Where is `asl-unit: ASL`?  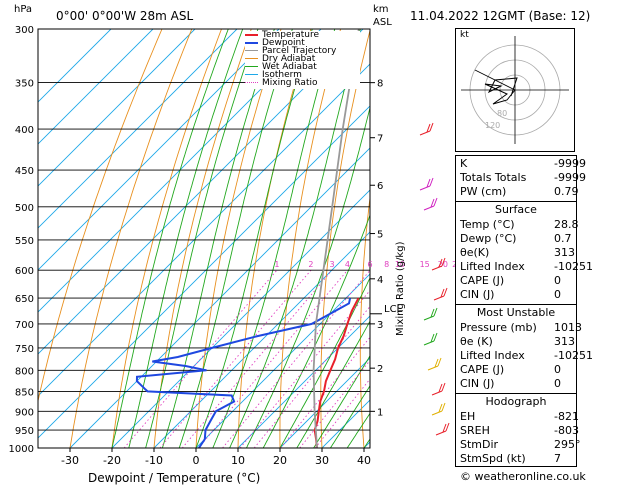
asl-unit: ASL is located at coordinates (382, 22).